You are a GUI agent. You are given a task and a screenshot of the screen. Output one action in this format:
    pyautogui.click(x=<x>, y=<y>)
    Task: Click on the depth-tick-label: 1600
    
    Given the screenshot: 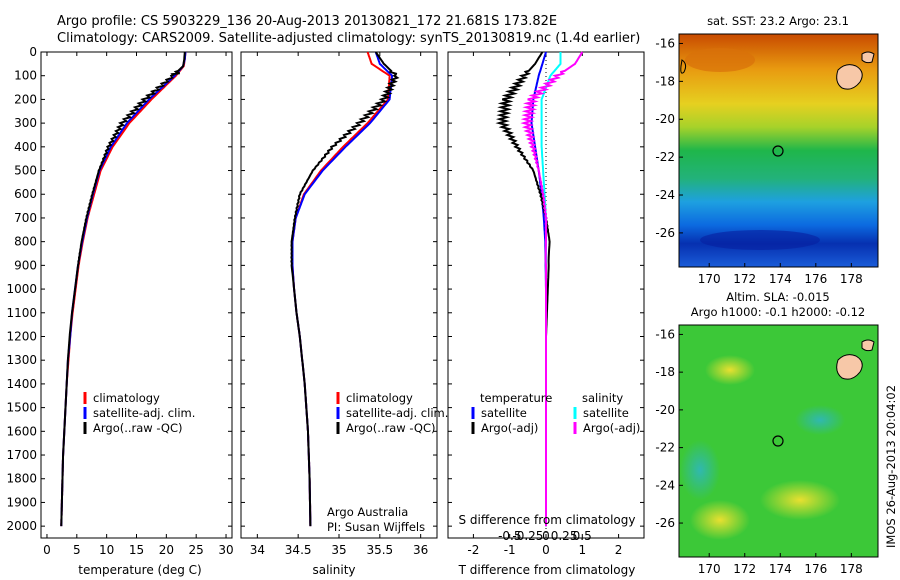 What is the action you would take?
    pyautogui.click(x=21, y=431)
    